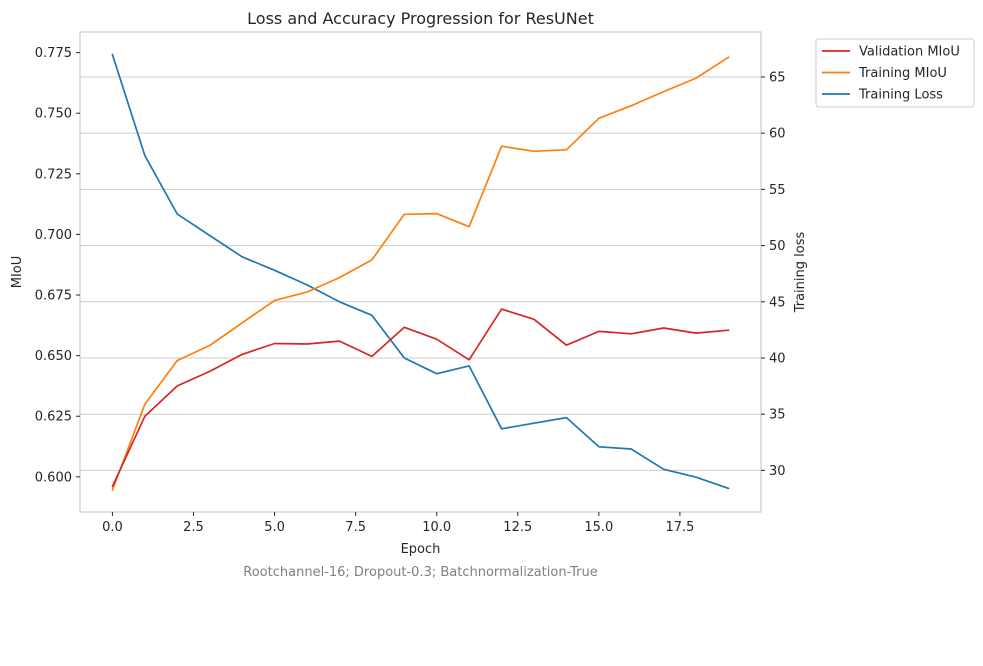 This screenshot has width=983, height=666. Describe the element at coordinates (53, 296) in the screenshot. I see `y-left-tick-label: 0.675` at that location.